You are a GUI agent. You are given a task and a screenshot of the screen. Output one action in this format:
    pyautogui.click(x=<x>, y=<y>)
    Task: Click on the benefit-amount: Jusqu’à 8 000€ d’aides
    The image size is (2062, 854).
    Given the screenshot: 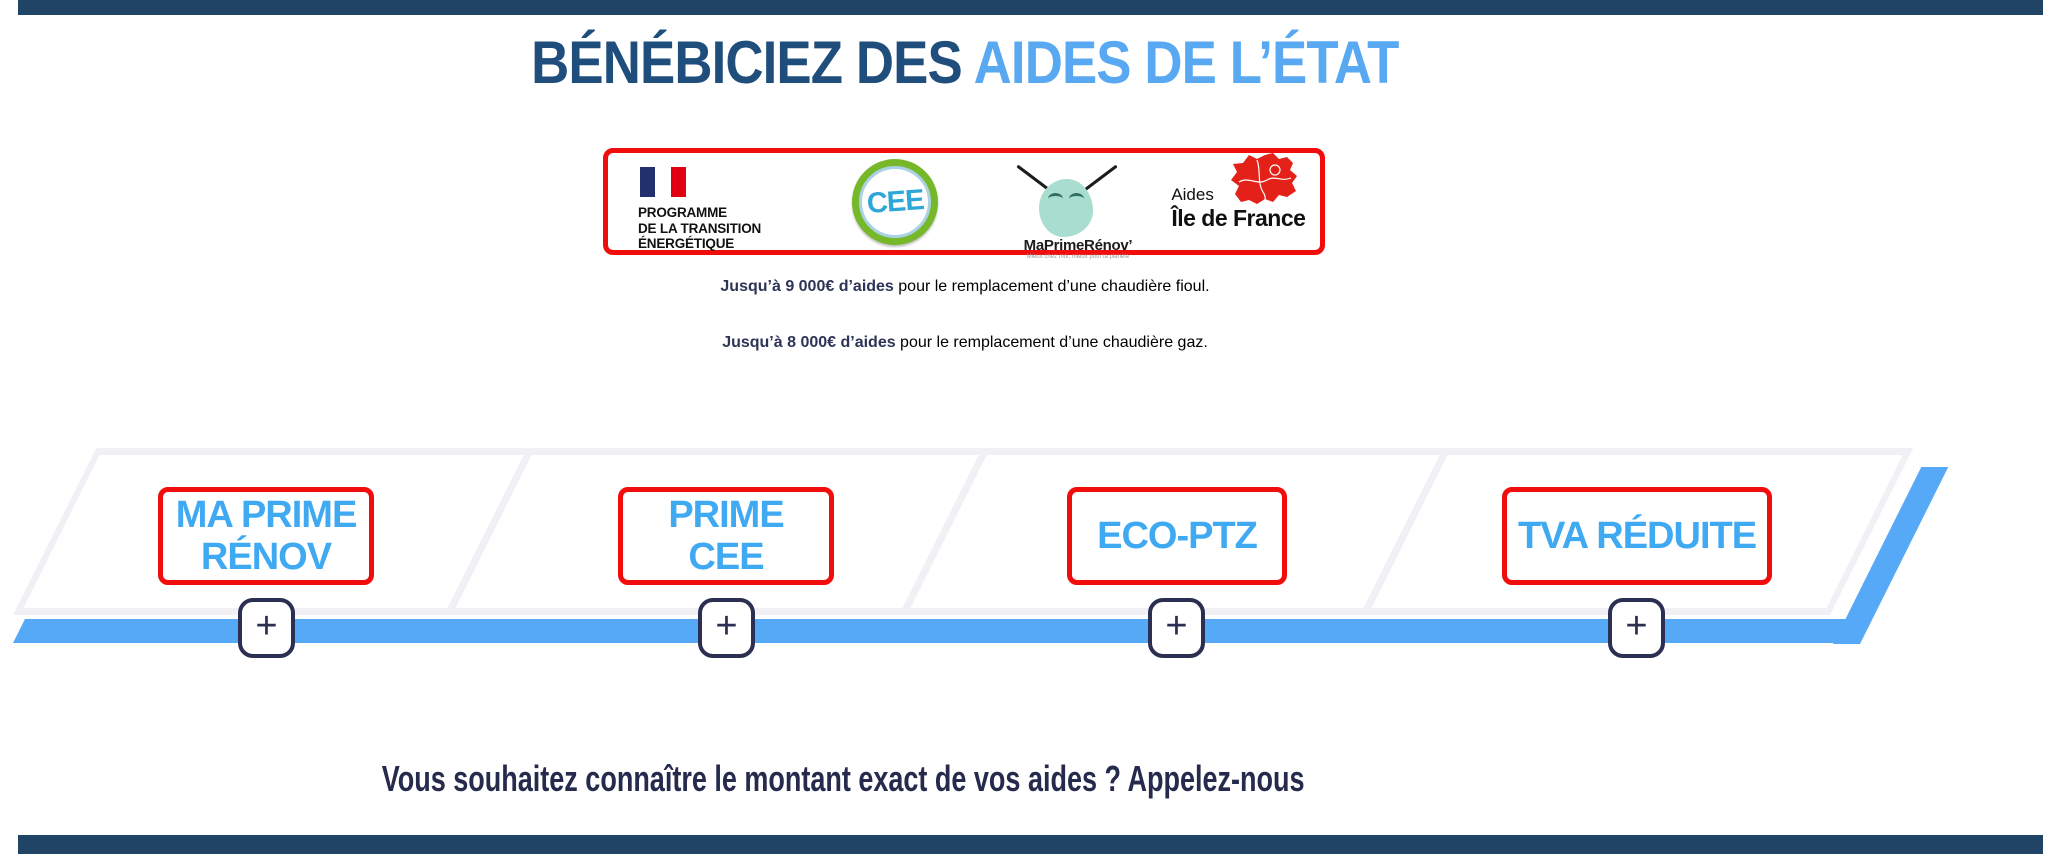 What is the action you would take?
    pyautogui.click(x=809, y=342)
    